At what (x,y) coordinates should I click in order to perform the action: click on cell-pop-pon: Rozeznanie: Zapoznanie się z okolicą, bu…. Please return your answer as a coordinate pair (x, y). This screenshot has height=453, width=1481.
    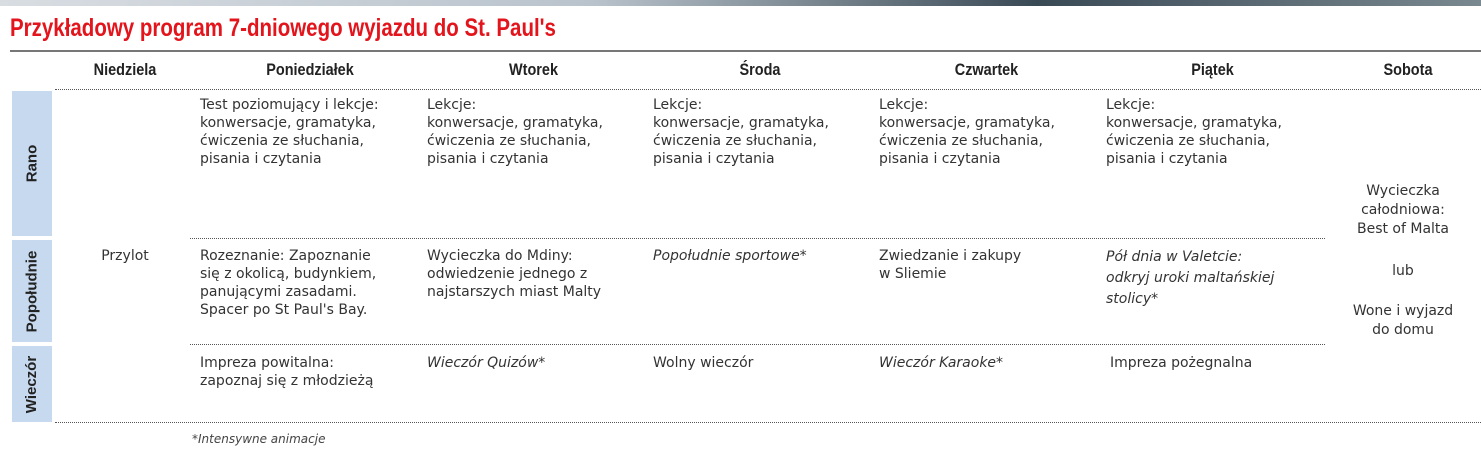
    Looking at the image, I should click on (288, 283).